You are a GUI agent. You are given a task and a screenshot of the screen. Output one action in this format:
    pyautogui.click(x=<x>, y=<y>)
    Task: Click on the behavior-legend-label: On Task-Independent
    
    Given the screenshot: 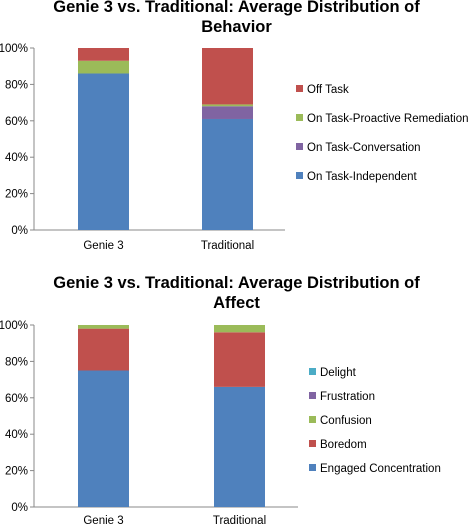 What is the action you would take?
    pyautogui.click(x=362, y=177)
    